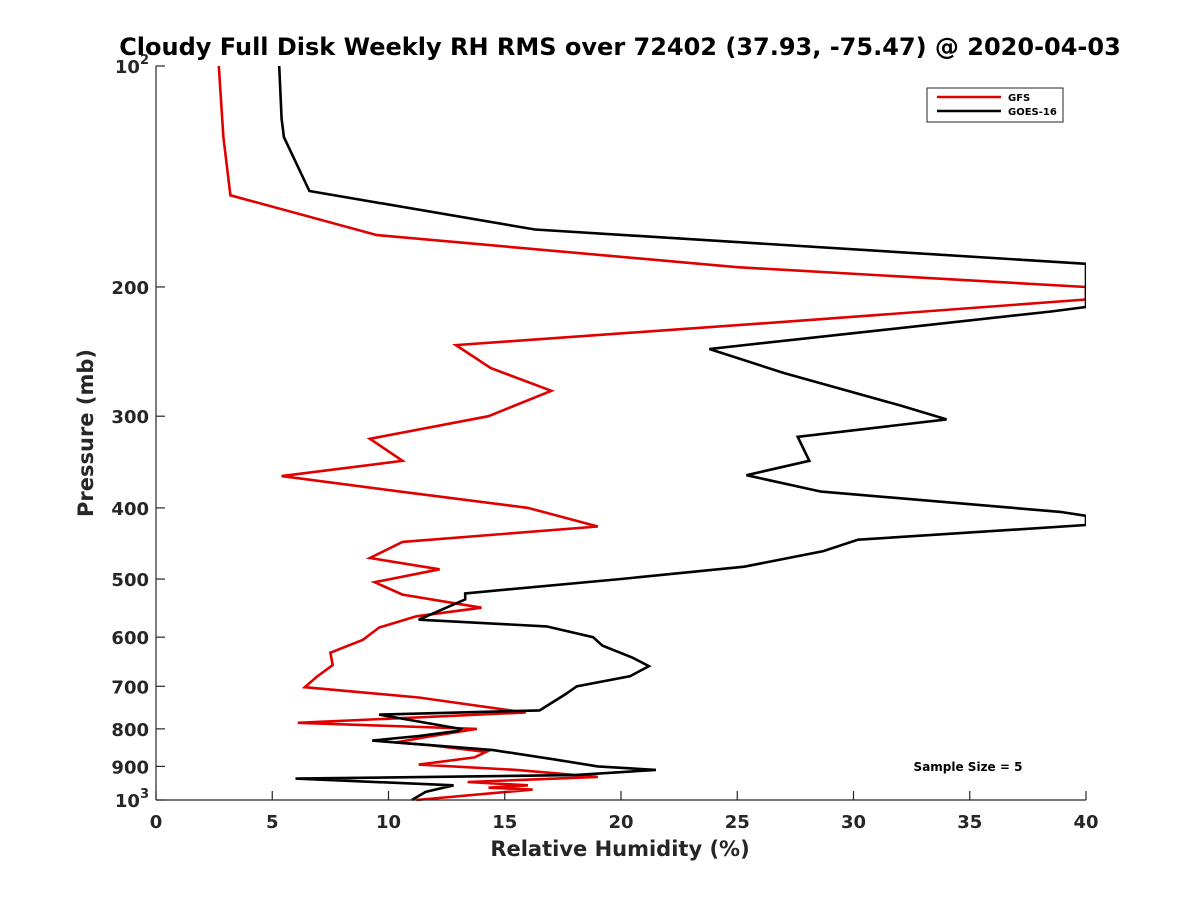 This screenshot has height=900, width=1200. Describe the element at coordinates (272, 822) in the screenshot. I see `x-tick-label: 5` at that location.